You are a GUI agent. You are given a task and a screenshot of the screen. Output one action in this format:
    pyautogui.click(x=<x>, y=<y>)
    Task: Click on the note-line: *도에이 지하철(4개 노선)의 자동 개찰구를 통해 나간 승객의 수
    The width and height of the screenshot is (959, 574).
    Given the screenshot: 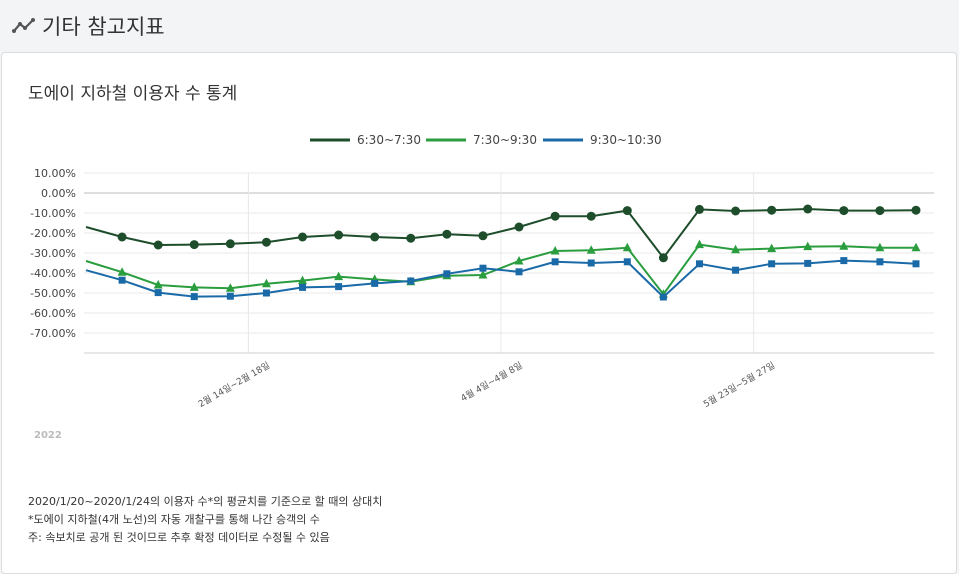 What is the action you would take?
    pyautogui.click(x=174, y=519)
    